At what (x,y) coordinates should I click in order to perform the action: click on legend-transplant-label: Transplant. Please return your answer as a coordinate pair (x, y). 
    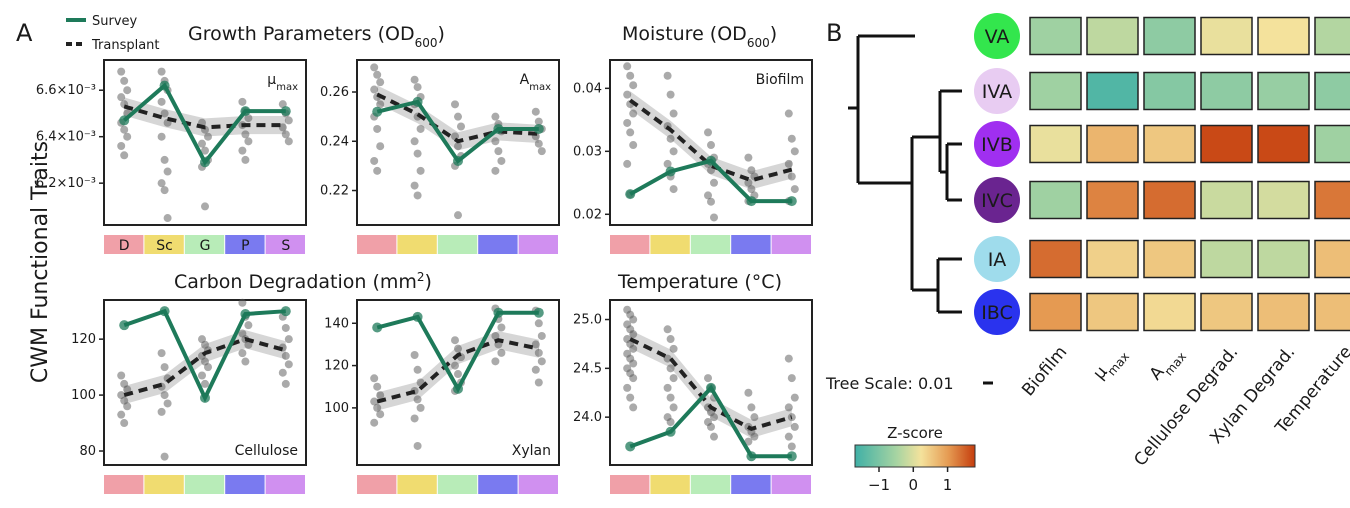
    Looking at the image, I should click on (125, 45).